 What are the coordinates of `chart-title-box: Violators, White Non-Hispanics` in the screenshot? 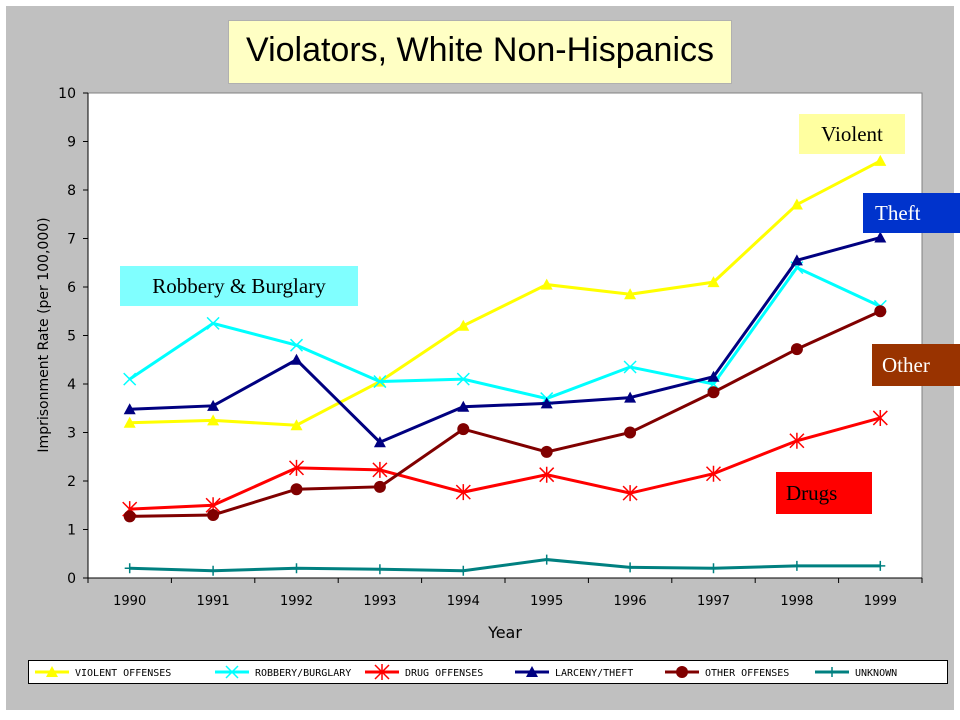 It's located at (480, 52).